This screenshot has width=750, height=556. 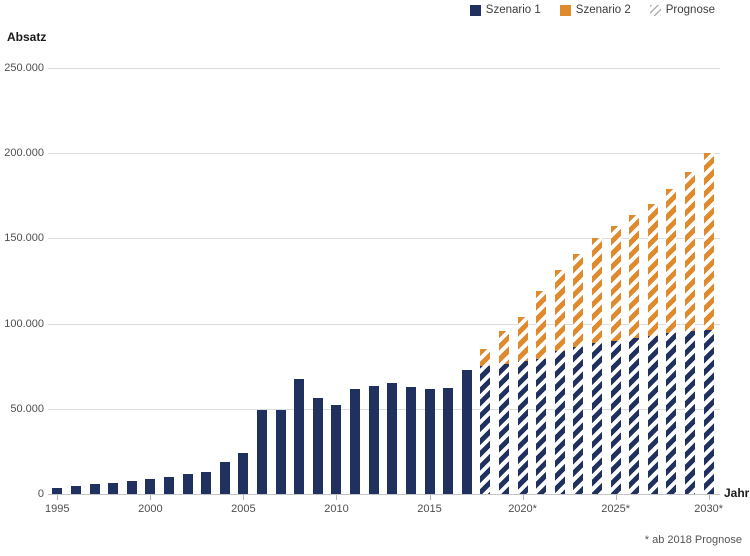 I want to click on x-axis-tick-label: 2010, so click(x=336, y=509).